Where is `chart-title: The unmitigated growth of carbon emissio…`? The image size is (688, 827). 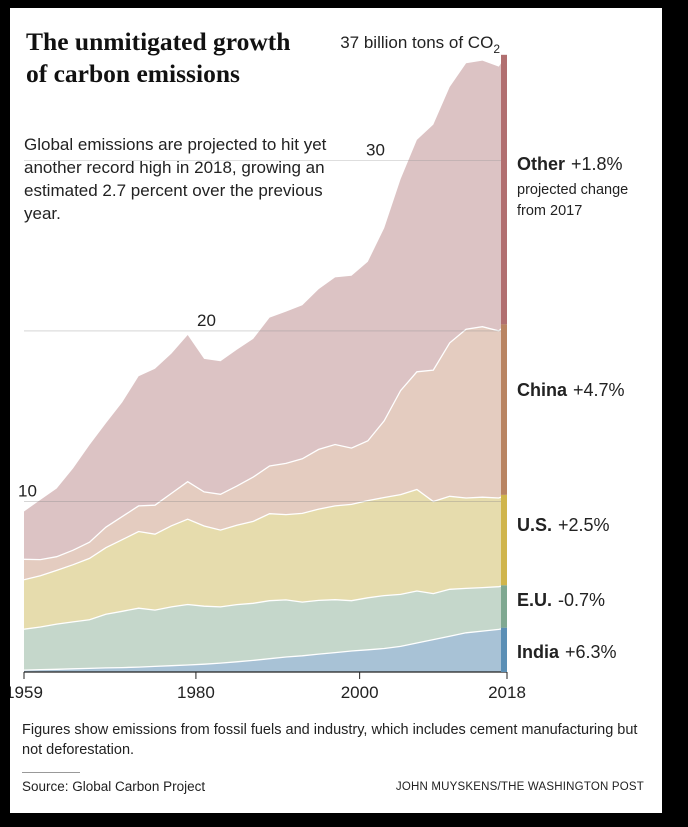 chart-title: The unmitigated growth of carbon emissio… is located at coordinates (158, 57).